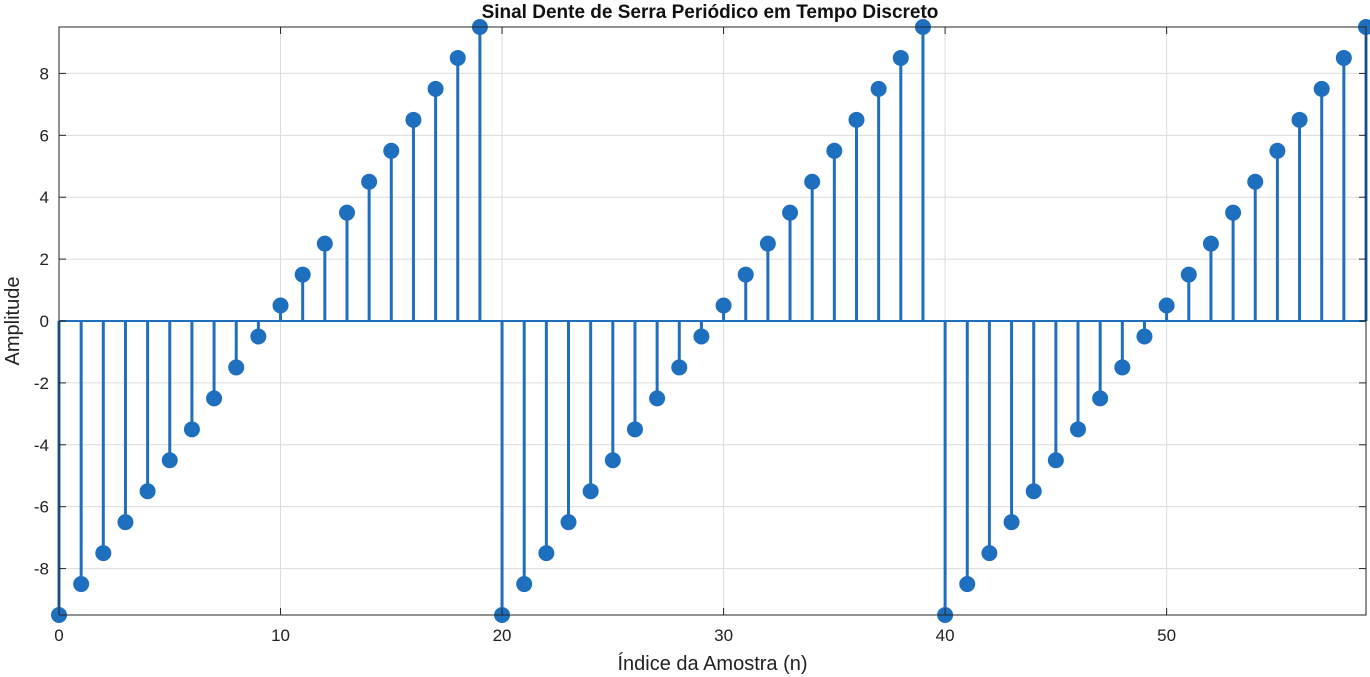 The width and height of the screenshot is (1370, 677). I want to click on x-tick-label: 10, so click(280, 635).